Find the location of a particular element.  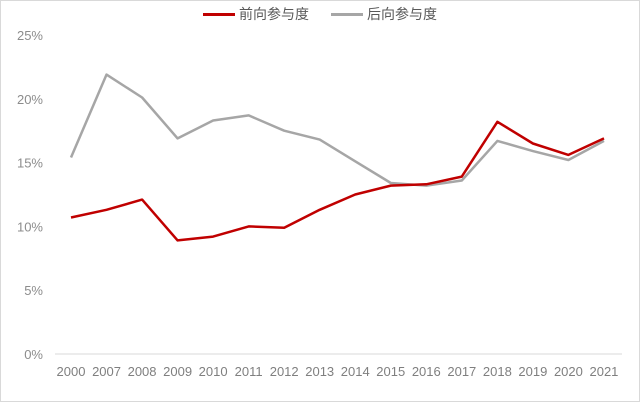

x-tick-label: 2012 is located at coordinates (284, 371).